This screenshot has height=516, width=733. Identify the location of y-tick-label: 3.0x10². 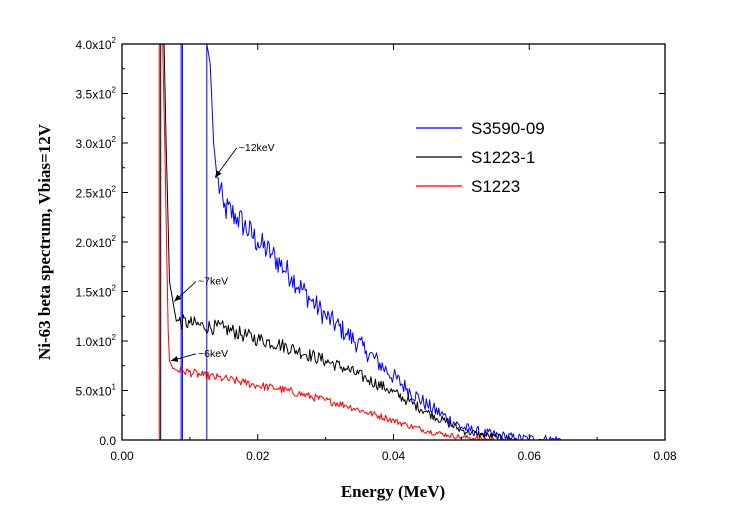
(96, 143).